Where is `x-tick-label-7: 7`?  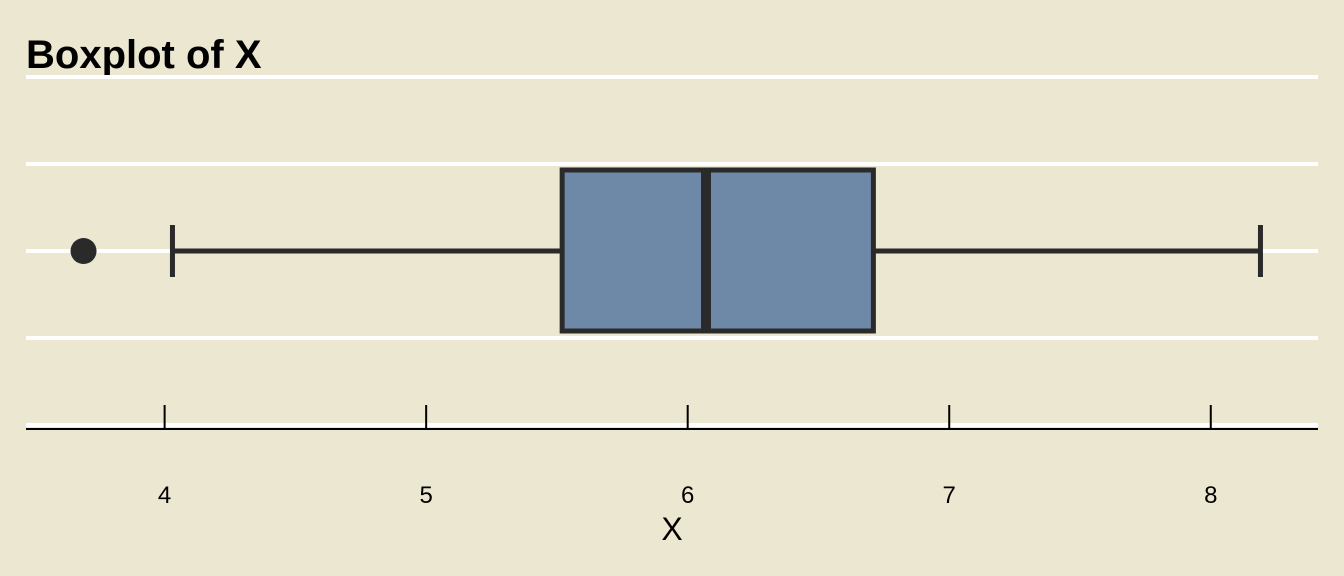 x-tick-label-7: 7 is located at coordinates (949, 495).